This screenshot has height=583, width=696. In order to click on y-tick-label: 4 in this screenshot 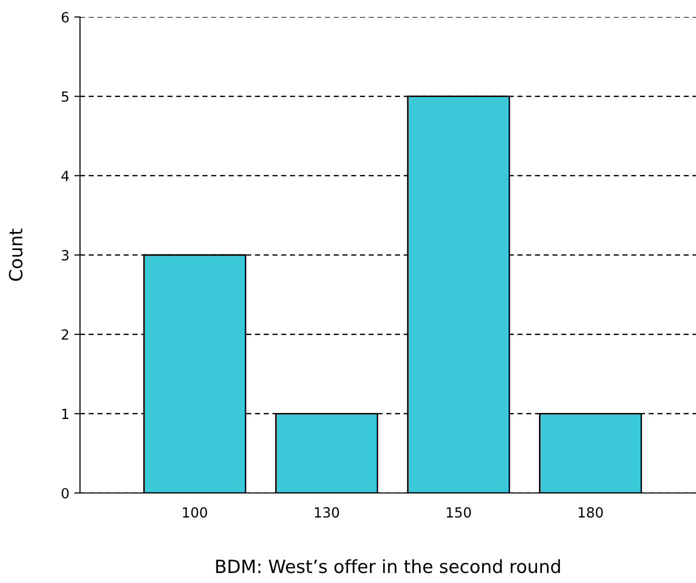, I will do `click(65, 175)`.